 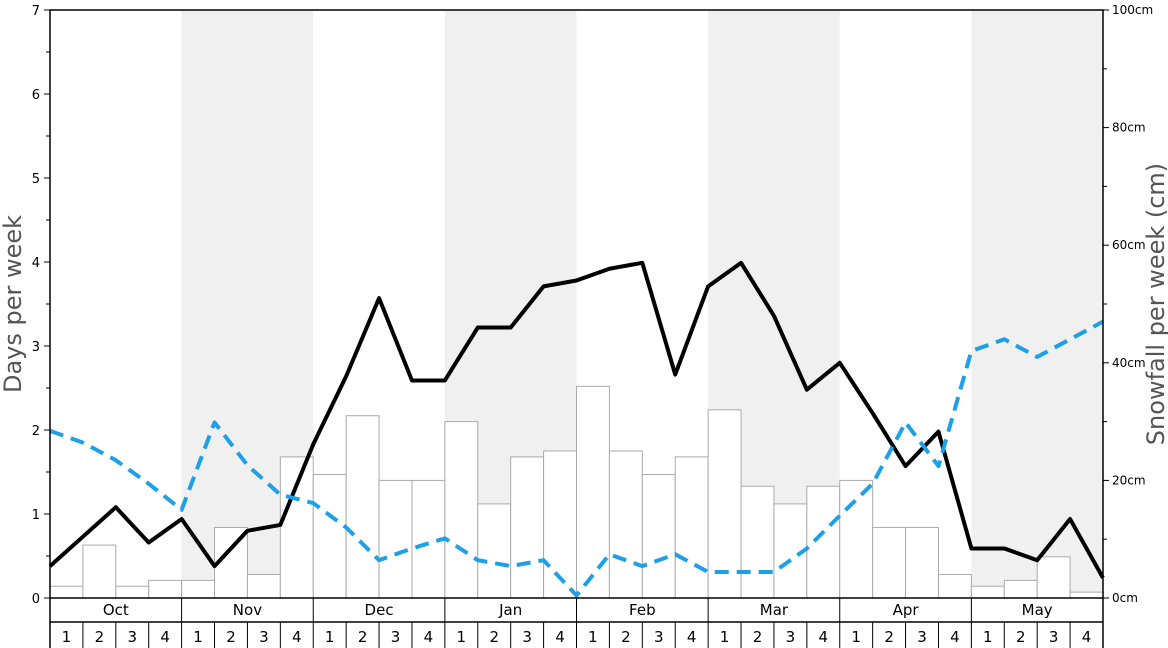 I want to click on month-label: Mar, so click(x=774, y=610).